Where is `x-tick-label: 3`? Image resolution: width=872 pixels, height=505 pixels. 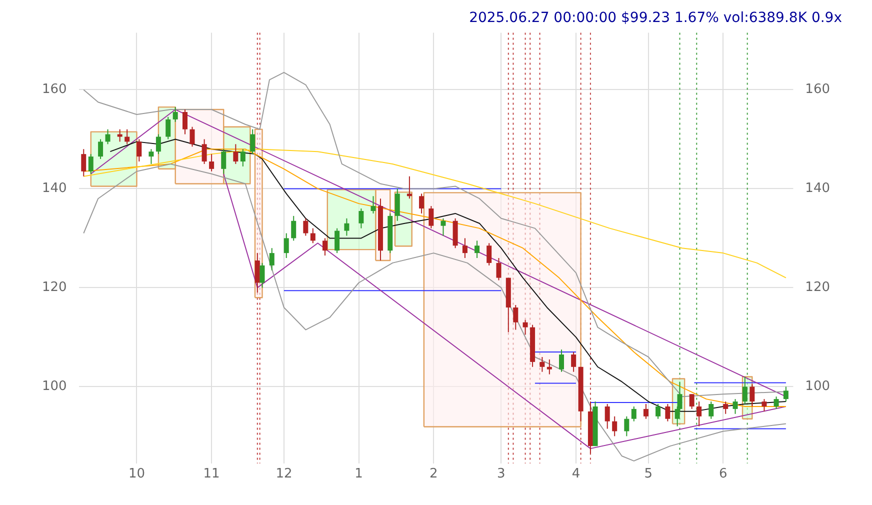 x-tick-label: 3 is located at coordinates (501, 474).